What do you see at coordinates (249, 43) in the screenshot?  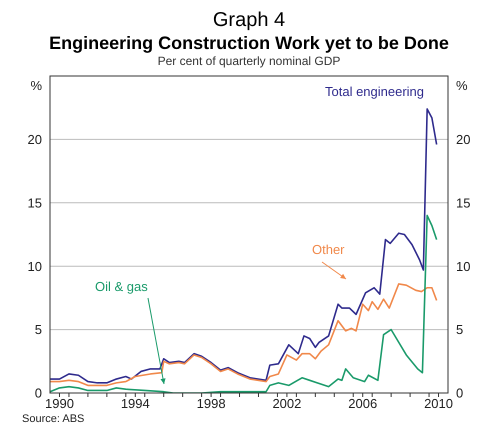 I see `chart-title: Engineering Construction Work yet to be Done` at bounding box center [249, 43].